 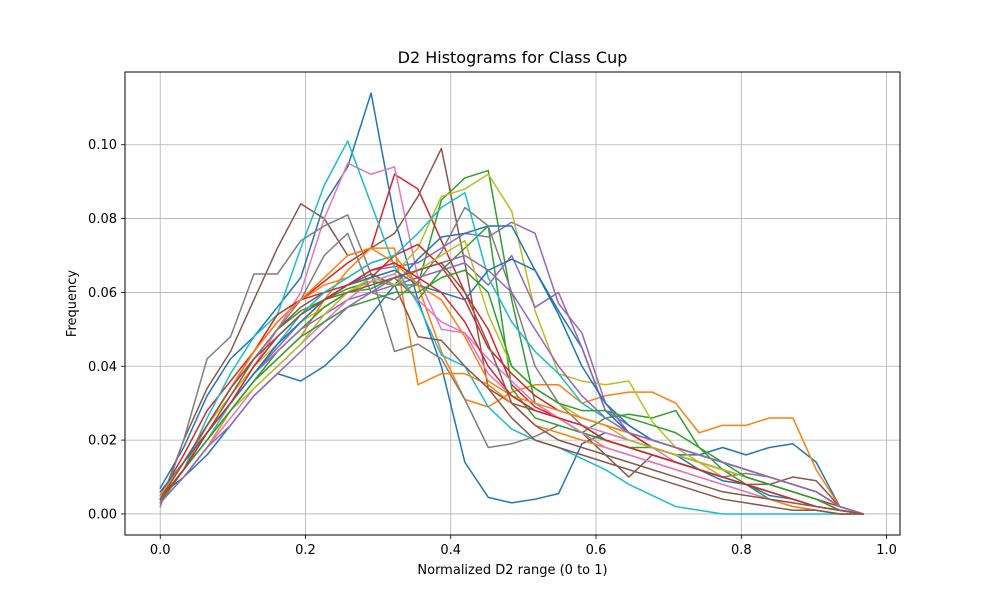 What do you see at coordinates (512, 570) in the screenshot?
I see `x-axis-title: Normalized D2 range (0 to 1)` at bounding box center [512, 570].